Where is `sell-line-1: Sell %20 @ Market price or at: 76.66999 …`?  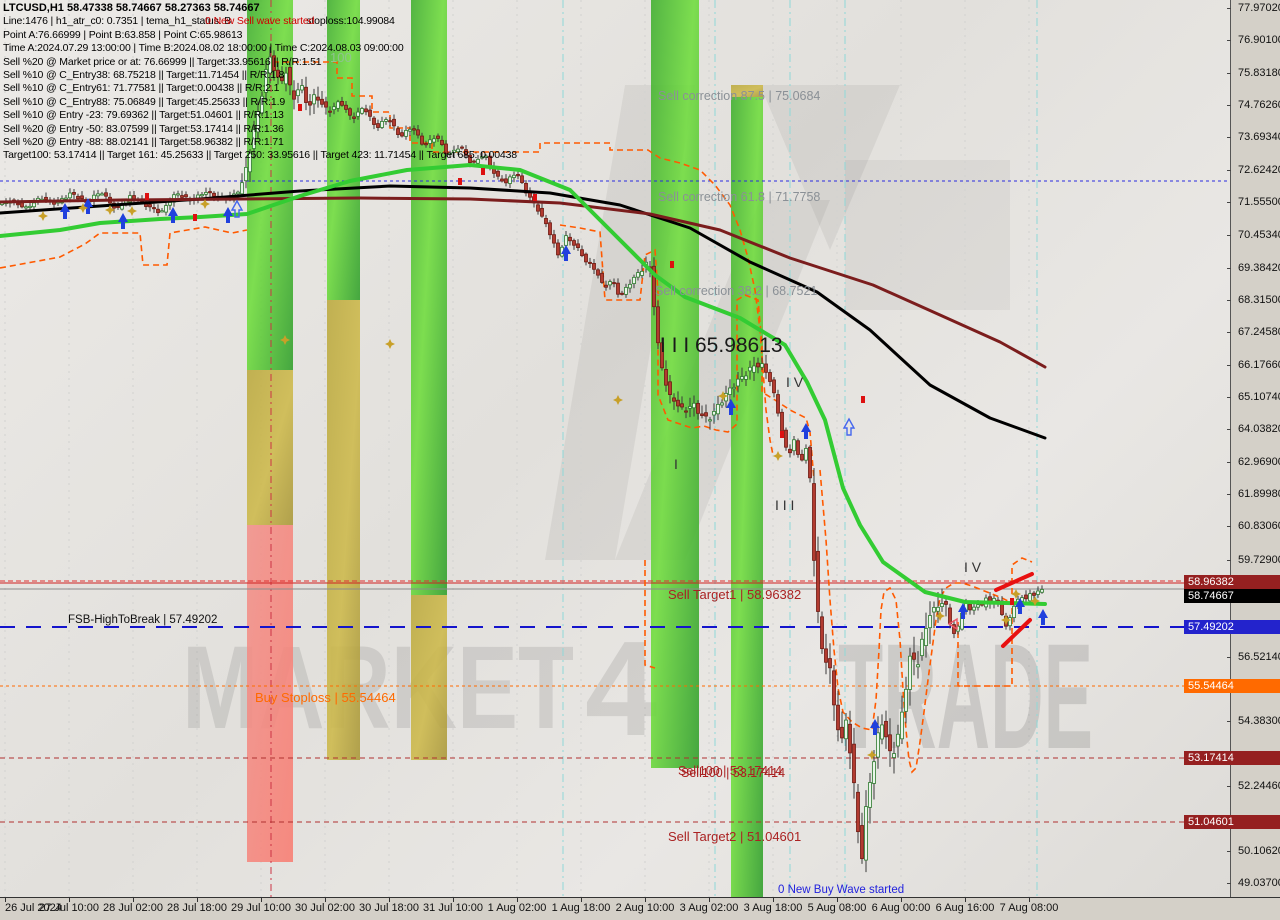
sell-line-1: Sell %20 @ Market price or at: 76.66999 … is located at coordinates (162, 61).